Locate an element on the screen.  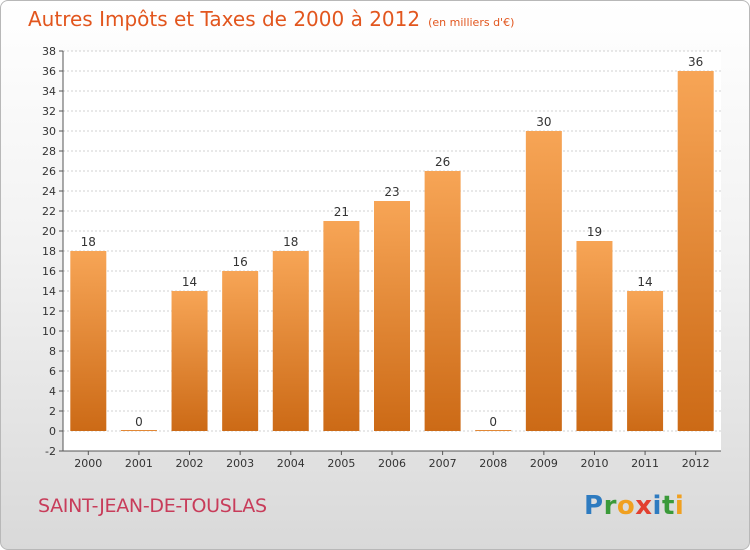
y-tick-label: 18 is located at coordinates (49, 251).